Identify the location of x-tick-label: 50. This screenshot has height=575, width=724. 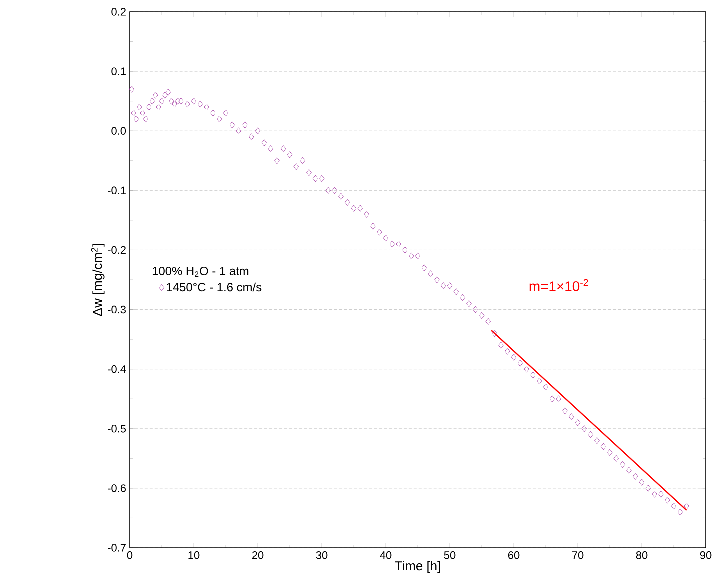
(450, 556).